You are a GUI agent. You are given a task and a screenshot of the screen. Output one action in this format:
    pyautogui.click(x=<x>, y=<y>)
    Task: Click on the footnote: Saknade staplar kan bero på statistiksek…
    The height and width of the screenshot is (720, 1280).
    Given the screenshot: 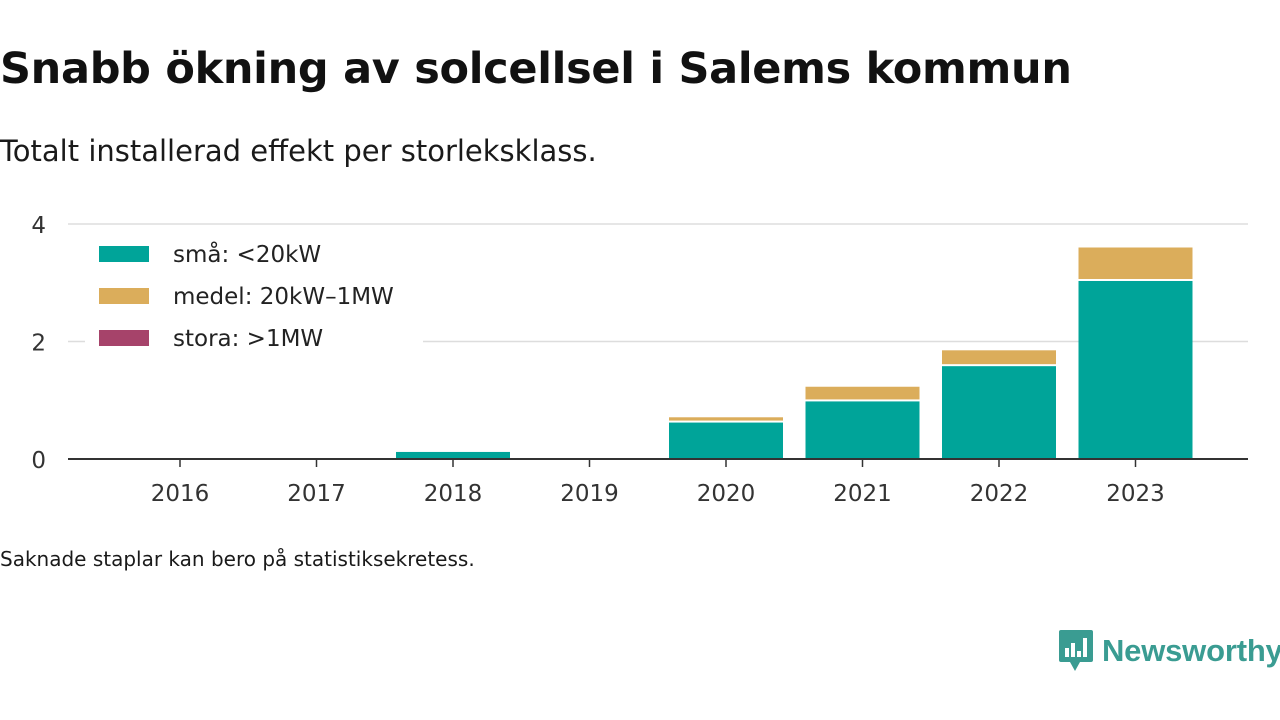 What is the action you would take?
    pyautogui.click(x=237, y=559)
    